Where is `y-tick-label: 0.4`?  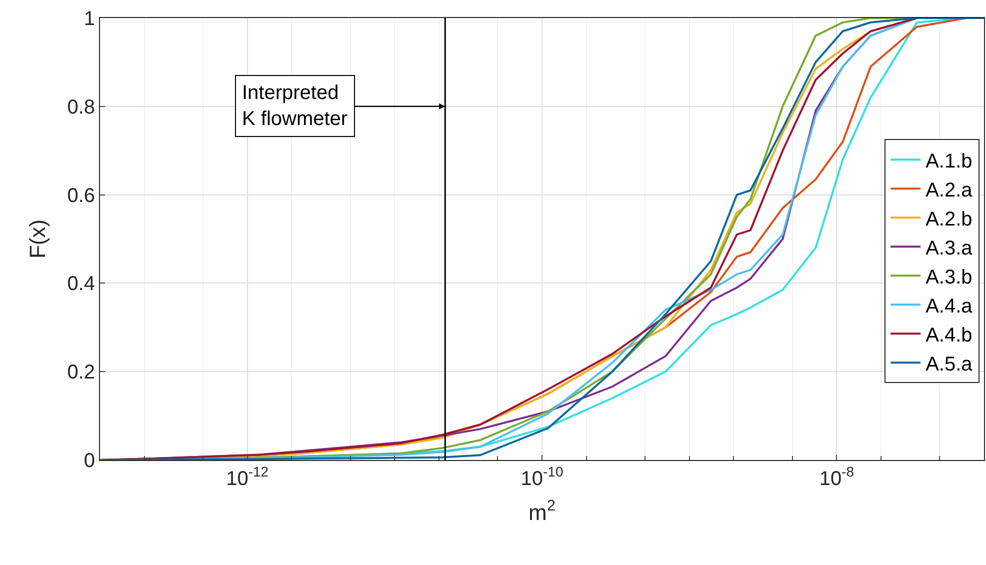
y-tick-label: 0.4 is located at coordinates (81, 284).